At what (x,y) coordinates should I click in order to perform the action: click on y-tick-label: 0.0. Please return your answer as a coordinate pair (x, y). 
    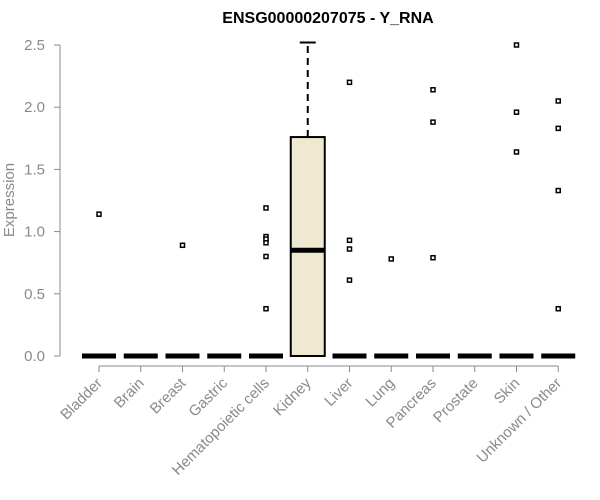
    Looking at the image, I should click on (34, 356).